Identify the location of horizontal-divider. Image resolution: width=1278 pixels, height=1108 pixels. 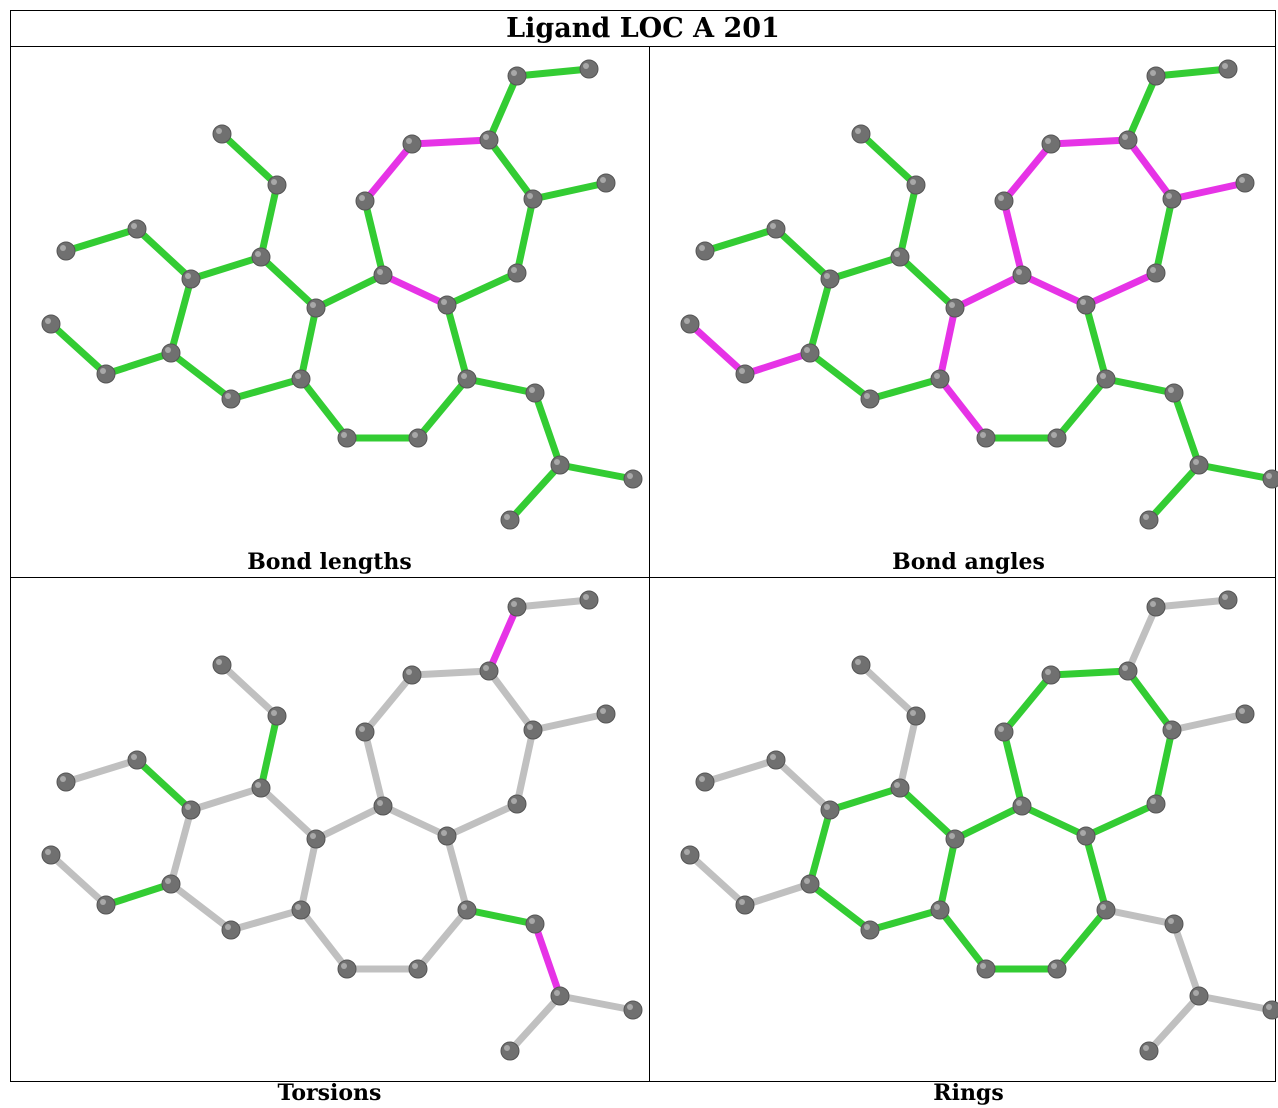
(643, 577).